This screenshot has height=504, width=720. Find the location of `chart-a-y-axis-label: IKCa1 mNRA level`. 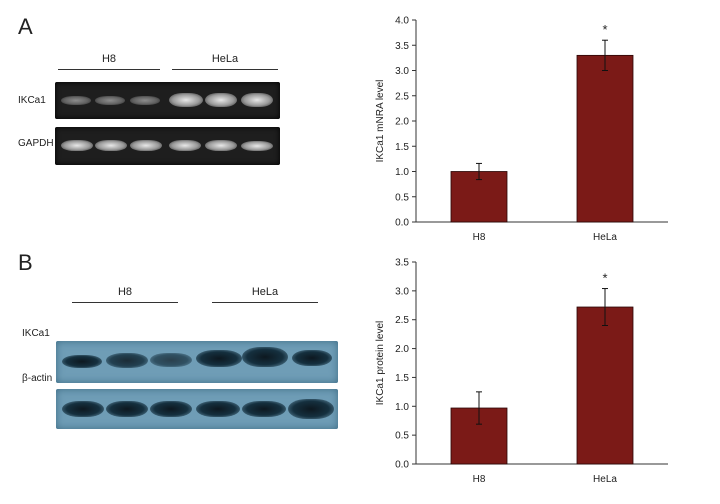

chart-a-y-axis-label: IKCa1 mNRA level is located at coordinates (380, 121).